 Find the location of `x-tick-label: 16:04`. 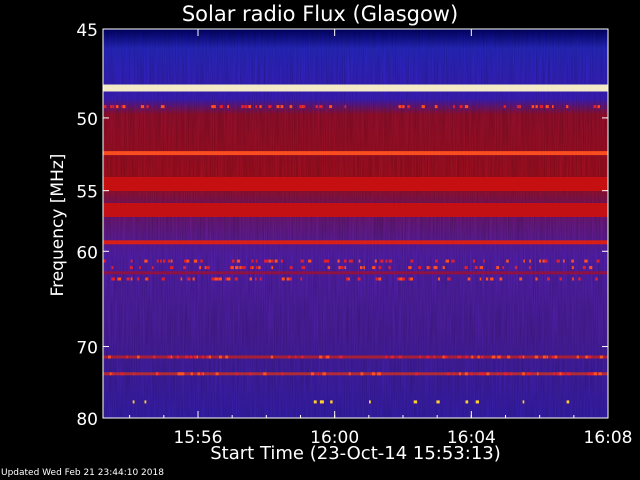

x-tick-label: 16:04 is located at coordinates (471, 438).